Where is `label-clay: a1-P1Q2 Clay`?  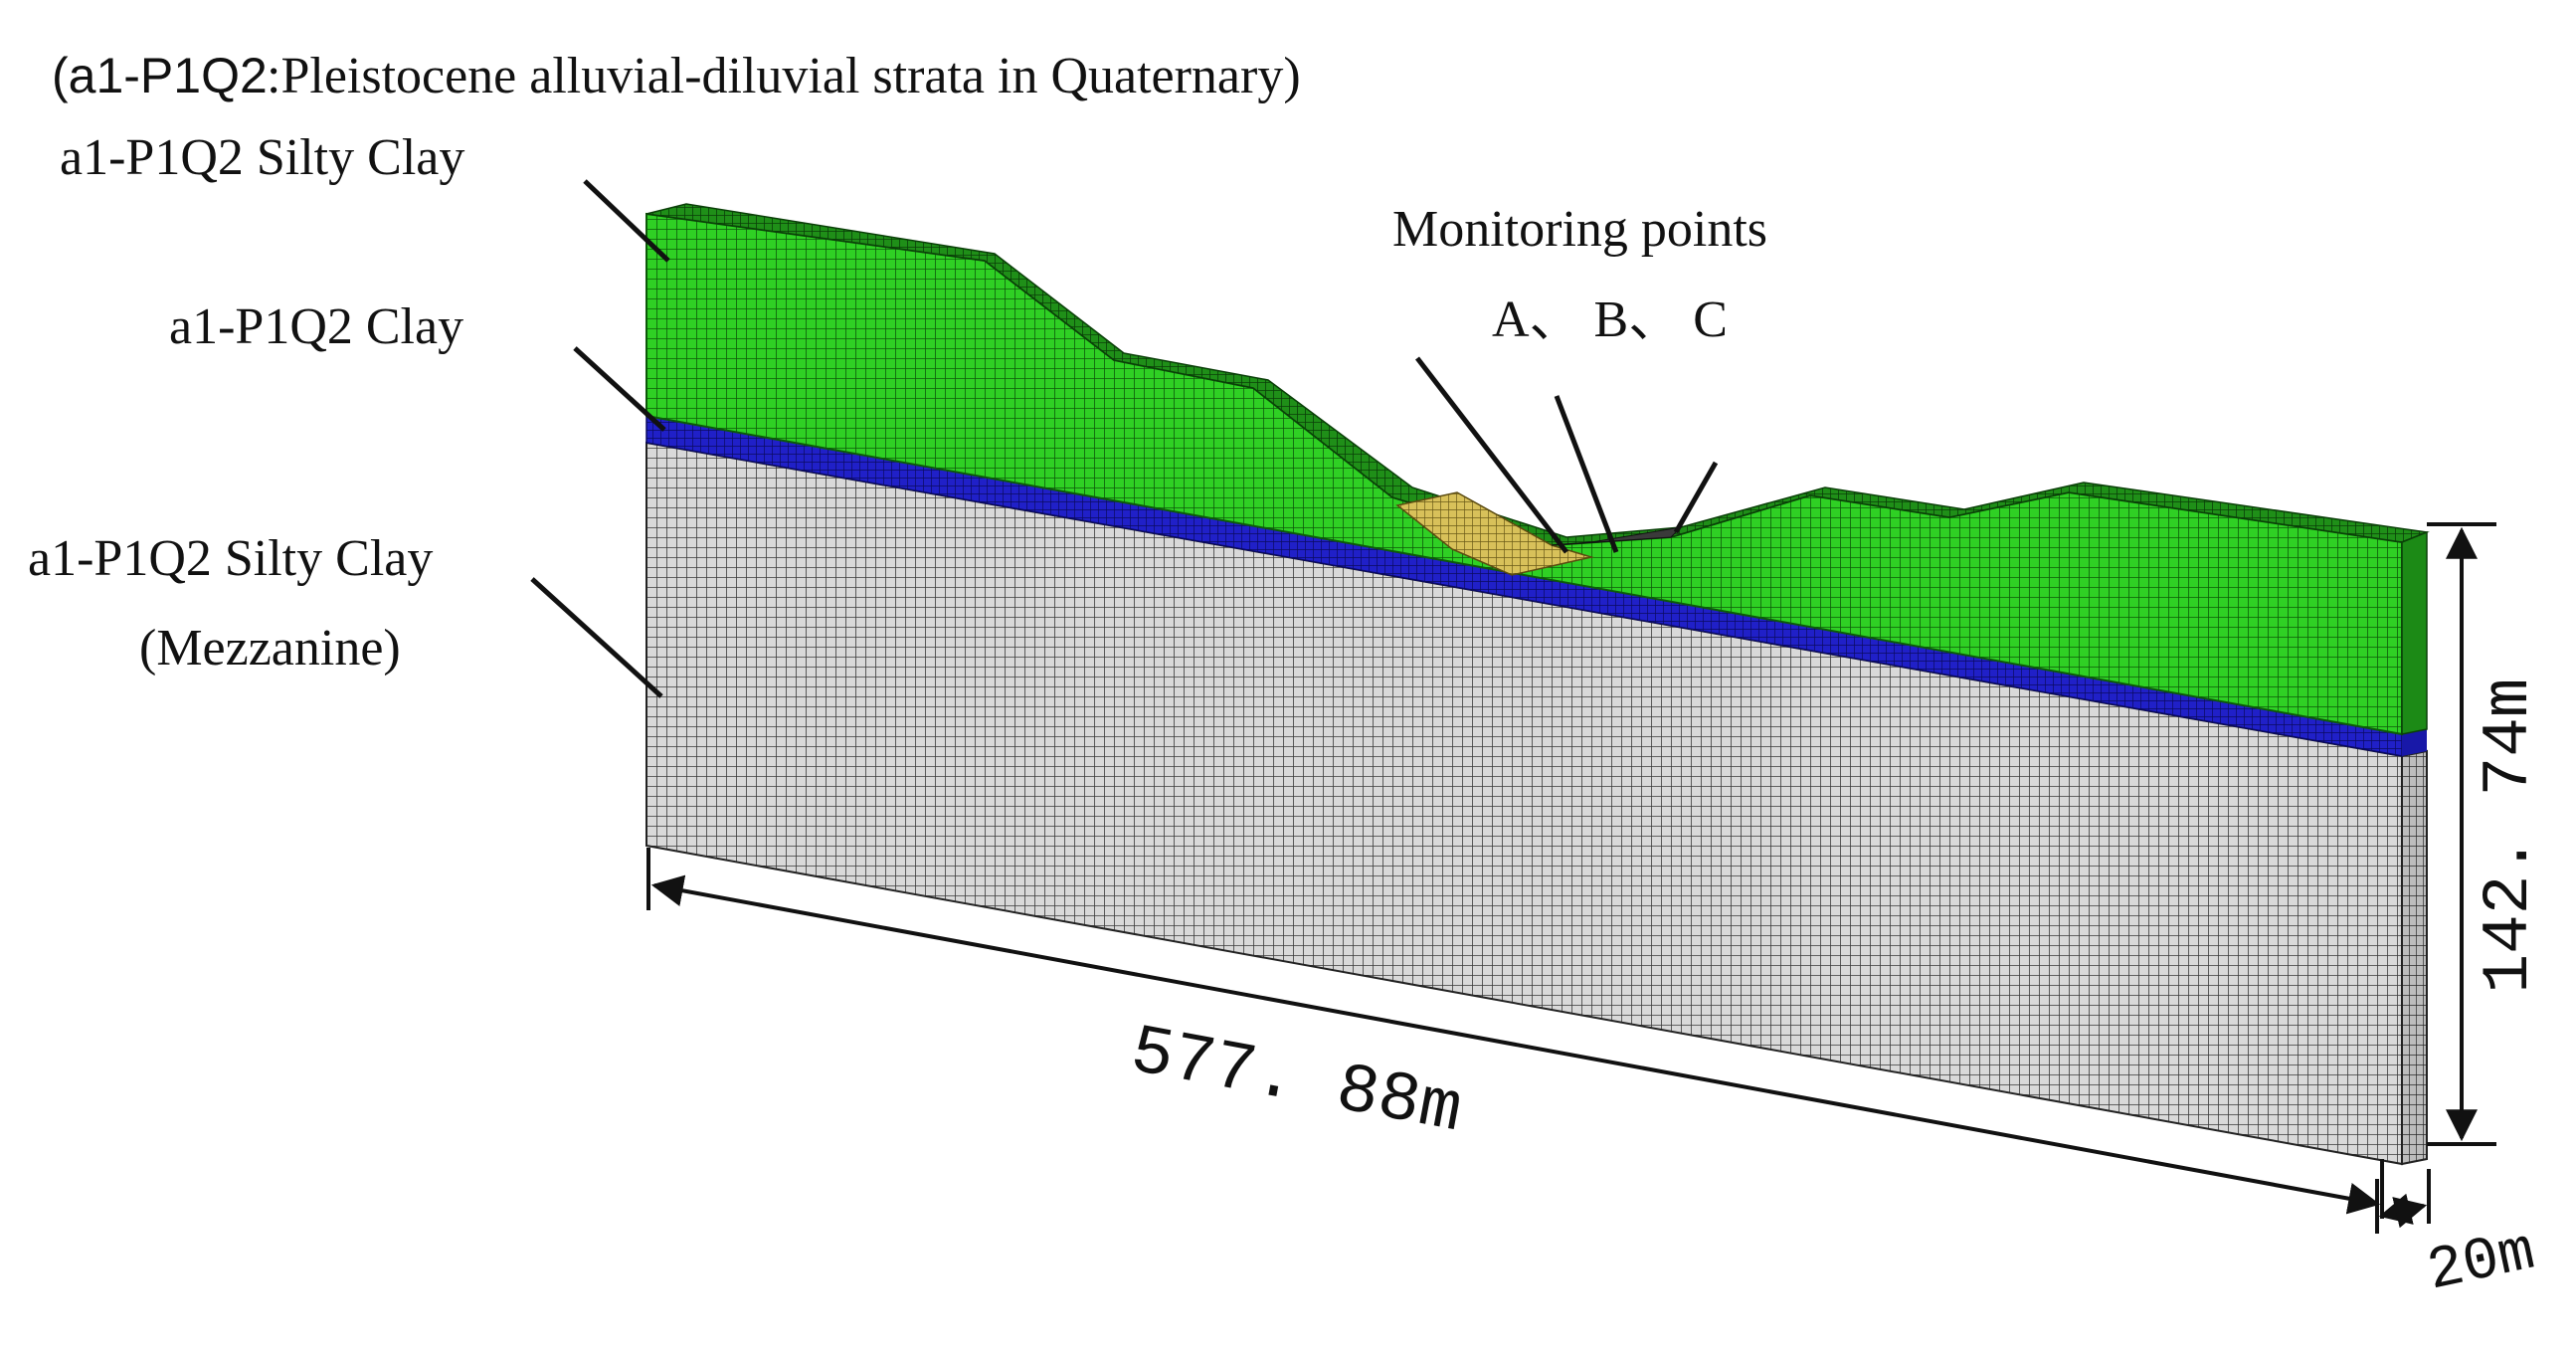 label-clay: a1-P1Q2 Clay is located at coordinates (316, 326).